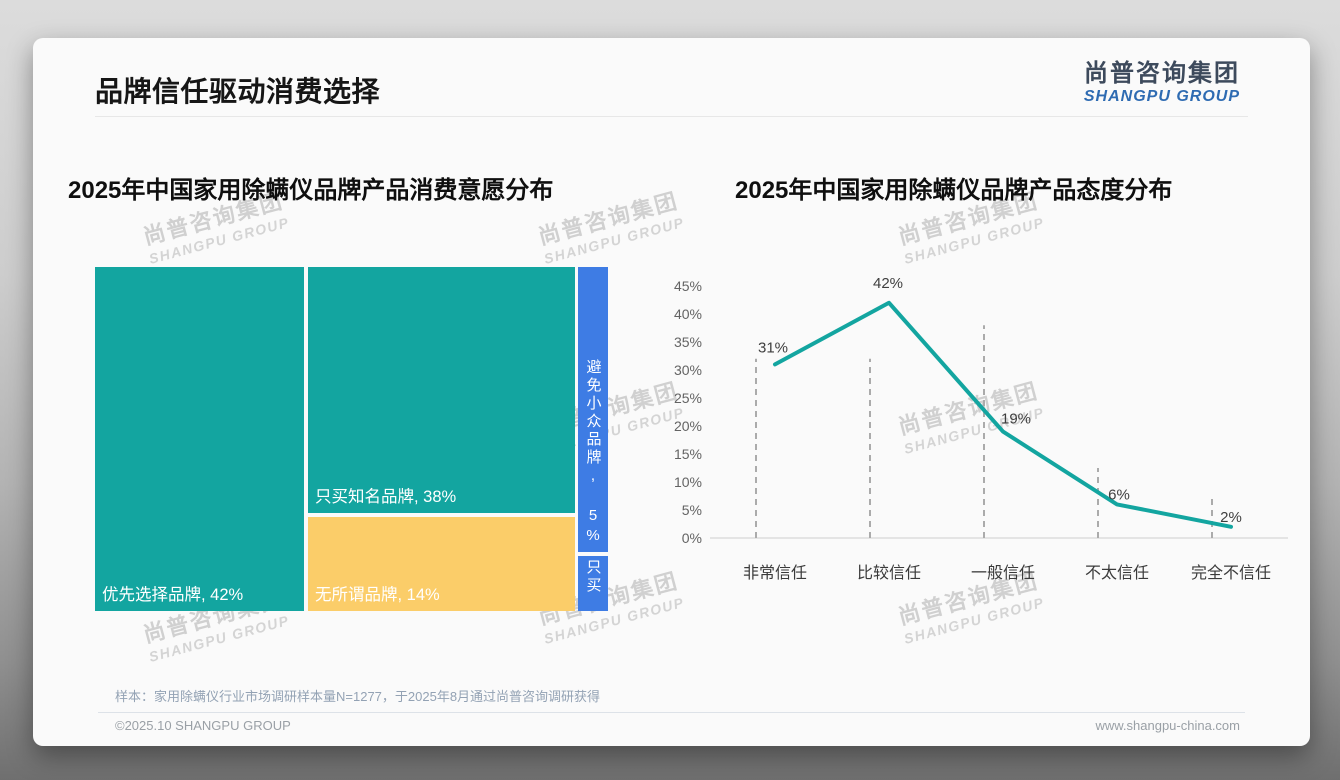 The width and height of the screenshot is (1340, 780). Describe the element at coordinates (688, 286) in the screenshot. I see `y-axis-tick-label: 45%` at that location.